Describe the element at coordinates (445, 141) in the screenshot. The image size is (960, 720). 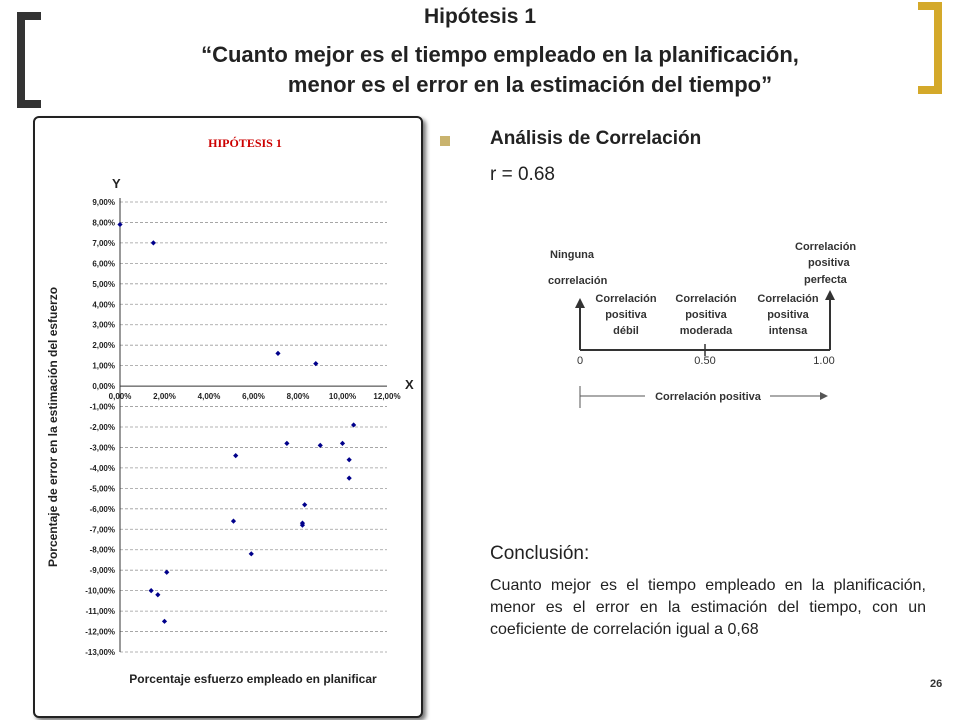
I see `bullet-icon` at that location.